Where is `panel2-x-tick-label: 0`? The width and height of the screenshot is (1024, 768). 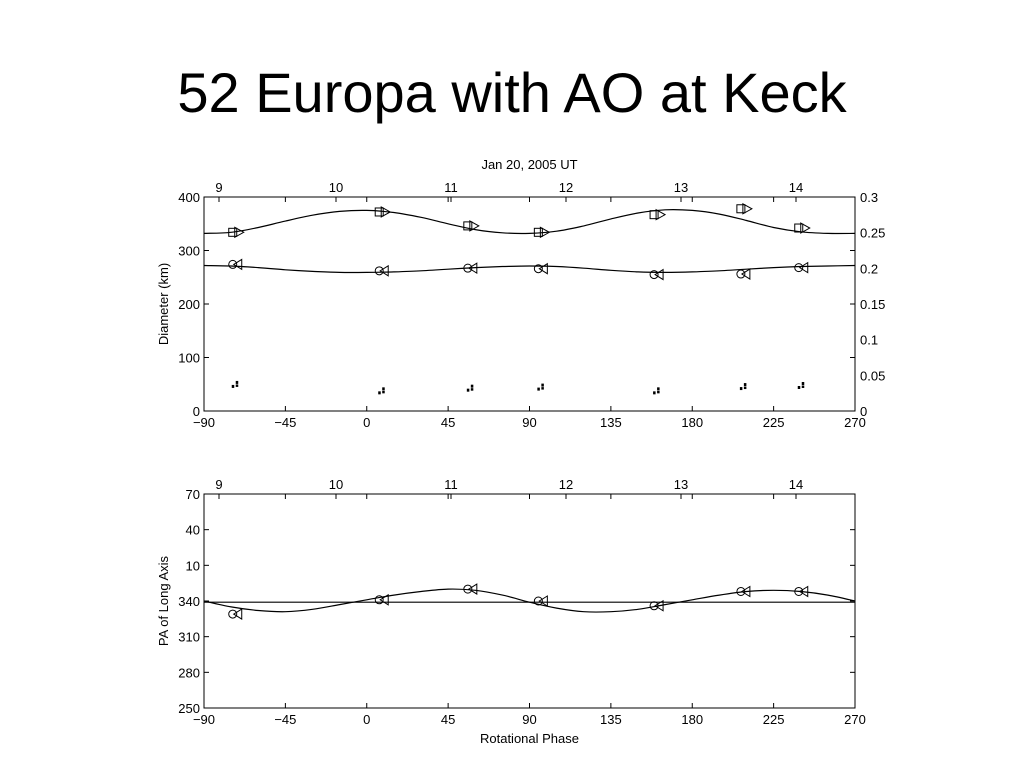 panel2-x-tick-label: 0 is located at coordinates (366, 719).